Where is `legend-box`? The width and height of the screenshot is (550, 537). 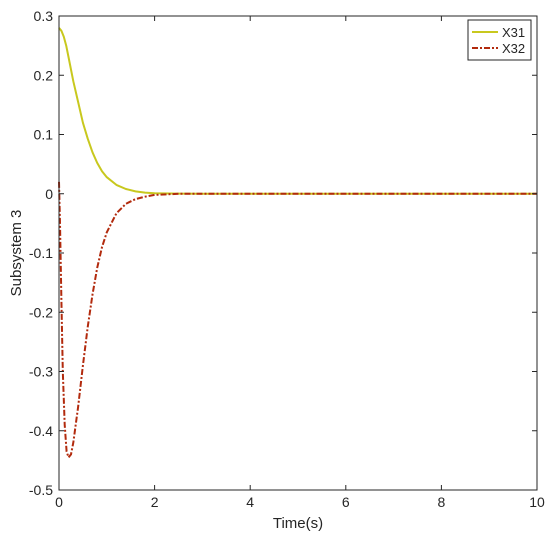
legend-box is located at coordinates (499, 40).